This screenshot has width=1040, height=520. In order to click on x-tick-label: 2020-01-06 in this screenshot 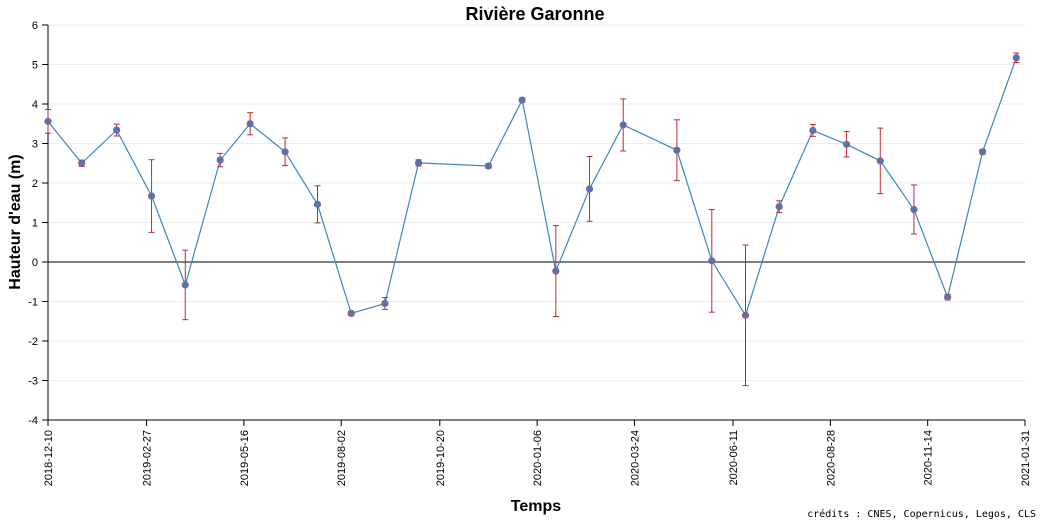, I will do `click(538, 458)`.